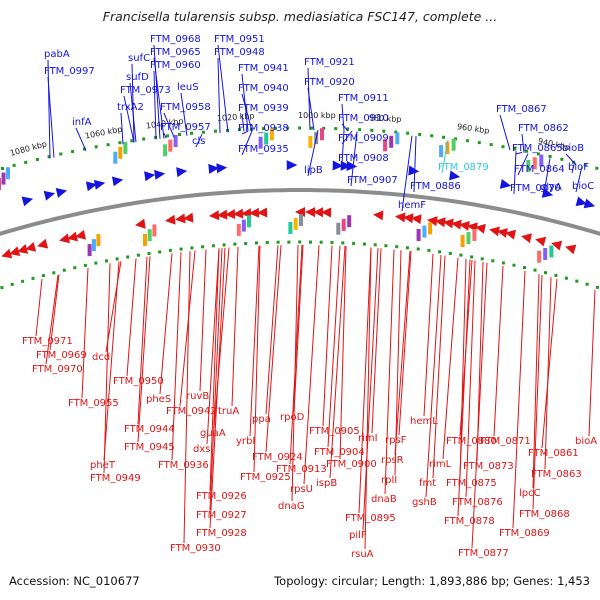 The width and height of the screenshot is (600, 600). I want to click on gene-label-dnag: dnaG, so click(291, 506).